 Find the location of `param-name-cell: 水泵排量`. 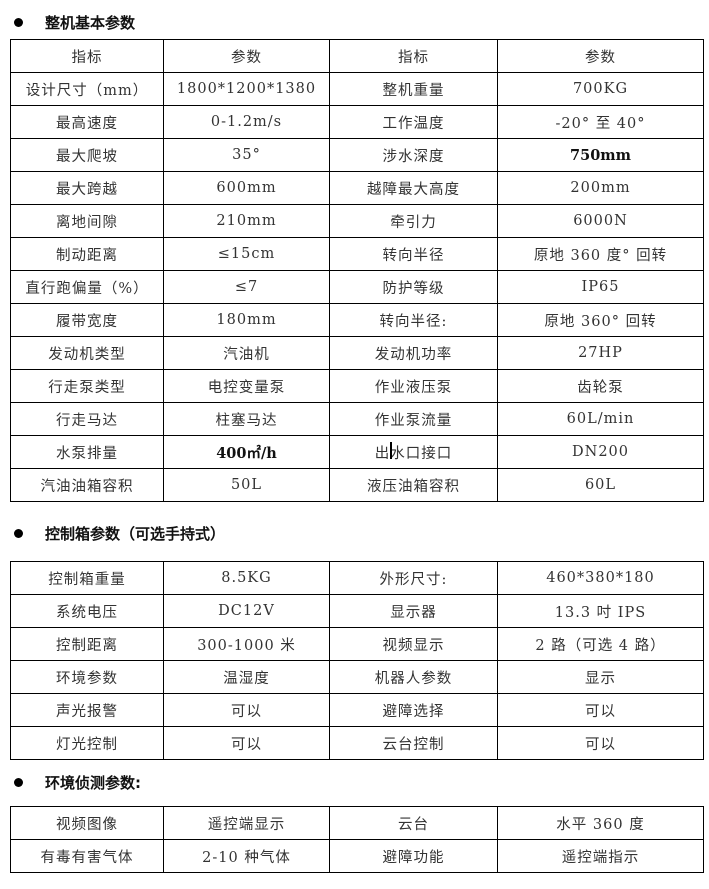

param-name-cell: 水泵排量 is located at coordinates (87, 452).